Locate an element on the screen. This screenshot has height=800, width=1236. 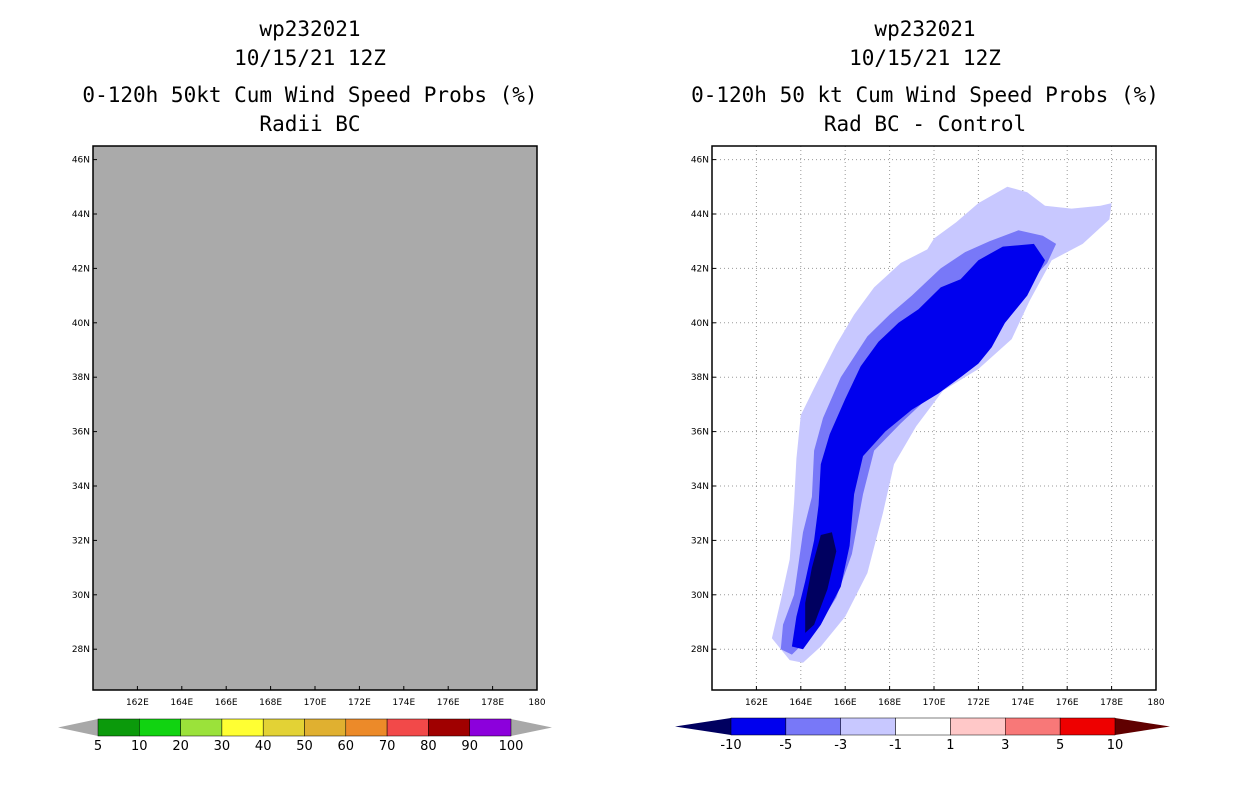
left-x-tick-label: 162E is located at coordinates (137, 703).